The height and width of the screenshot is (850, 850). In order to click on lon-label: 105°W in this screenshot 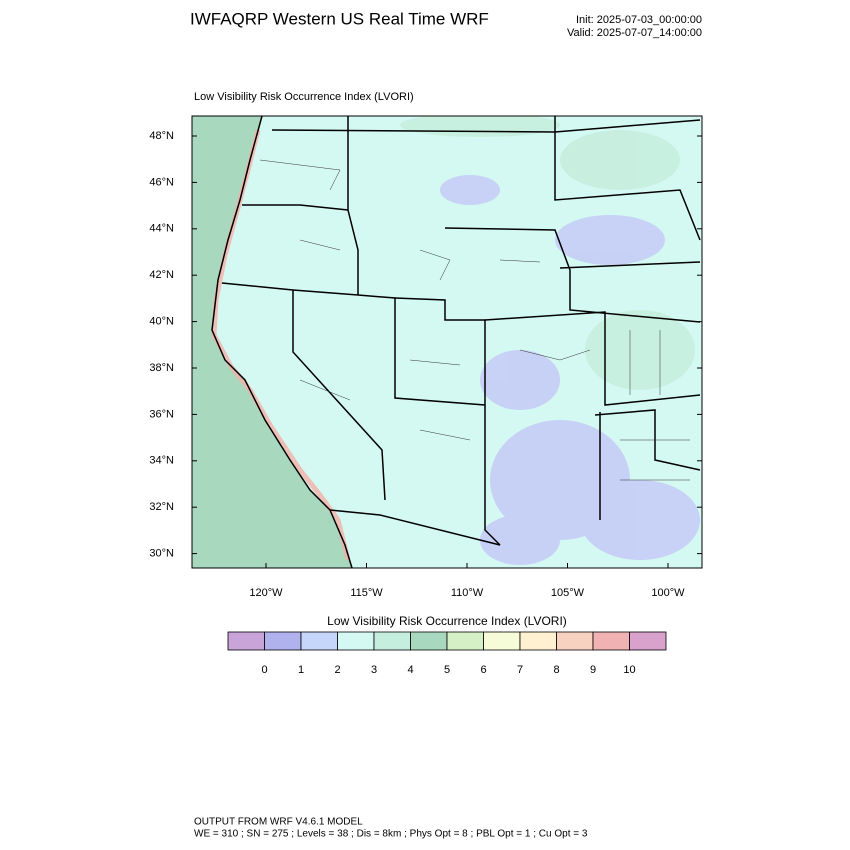, I will do `click(568, 593)`.